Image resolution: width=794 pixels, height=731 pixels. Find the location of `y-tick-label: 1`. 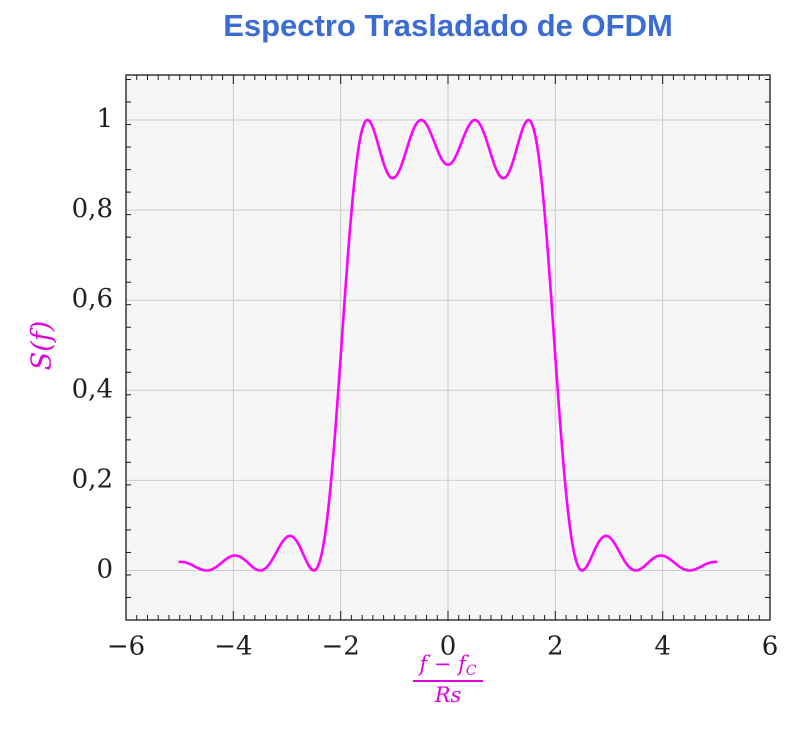

y-tick-label: 1 is located at coordinates (104, 119).